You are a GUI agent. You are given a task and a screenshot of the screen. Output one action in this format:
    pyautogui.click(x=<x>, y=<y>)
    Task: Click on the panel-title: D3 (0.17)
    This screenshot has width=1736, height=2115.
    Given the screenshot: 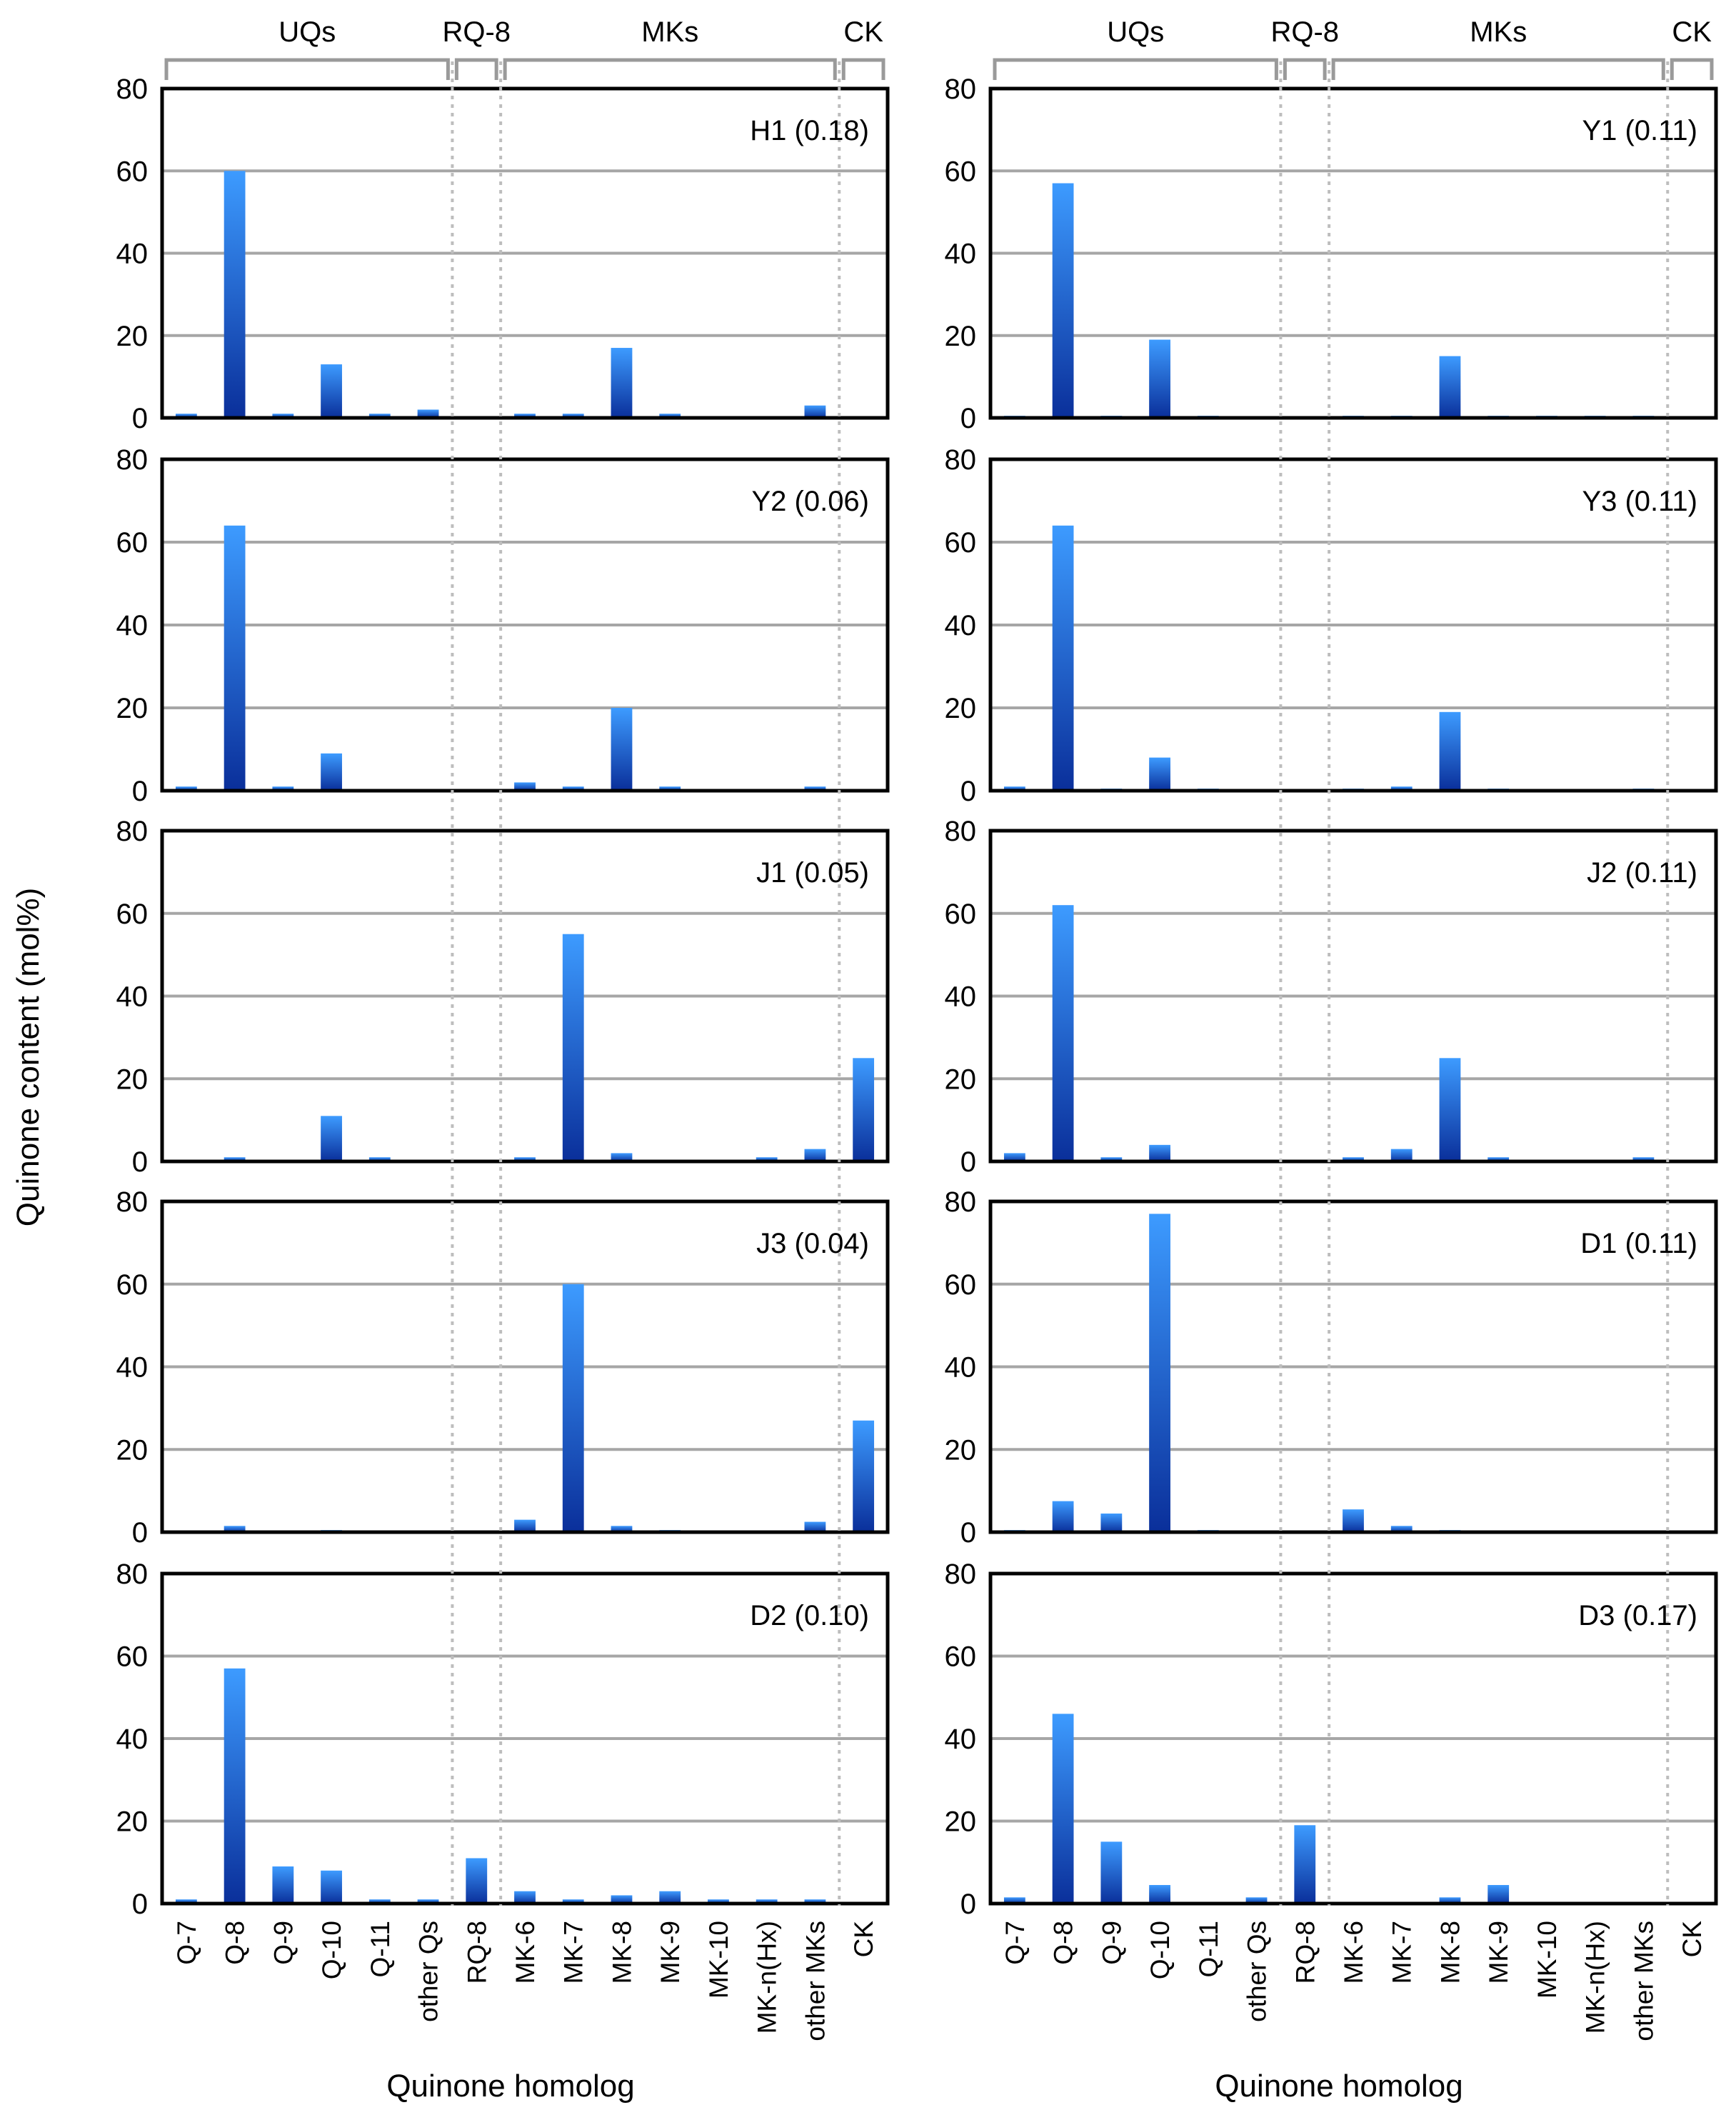 What is the action you would take?
    pyautogui.click(x=1637, y=1615)
    